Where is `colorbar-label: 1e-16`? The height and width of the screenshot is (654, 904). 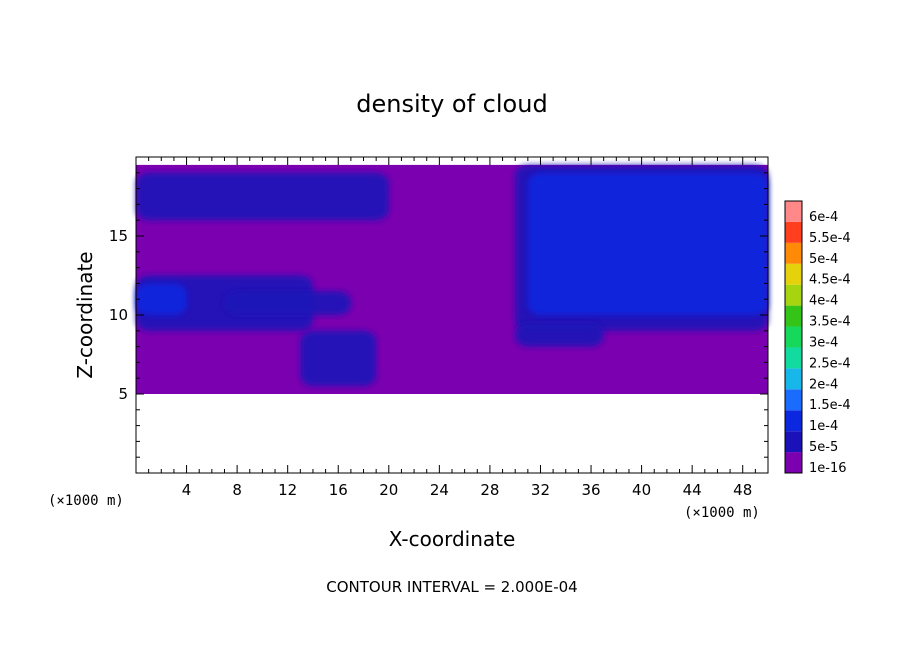
colorbar-label: 1e-16 is located at coordinates (828, 468).